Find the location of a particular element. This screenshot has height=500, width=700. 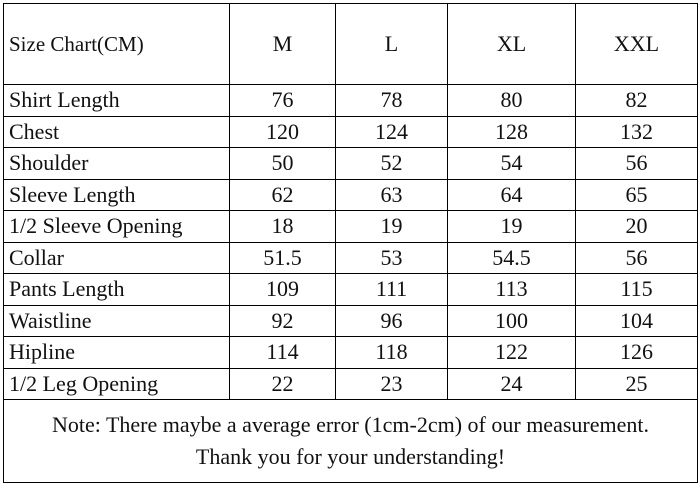

cell: 109 is located at coordinates (282, 289).